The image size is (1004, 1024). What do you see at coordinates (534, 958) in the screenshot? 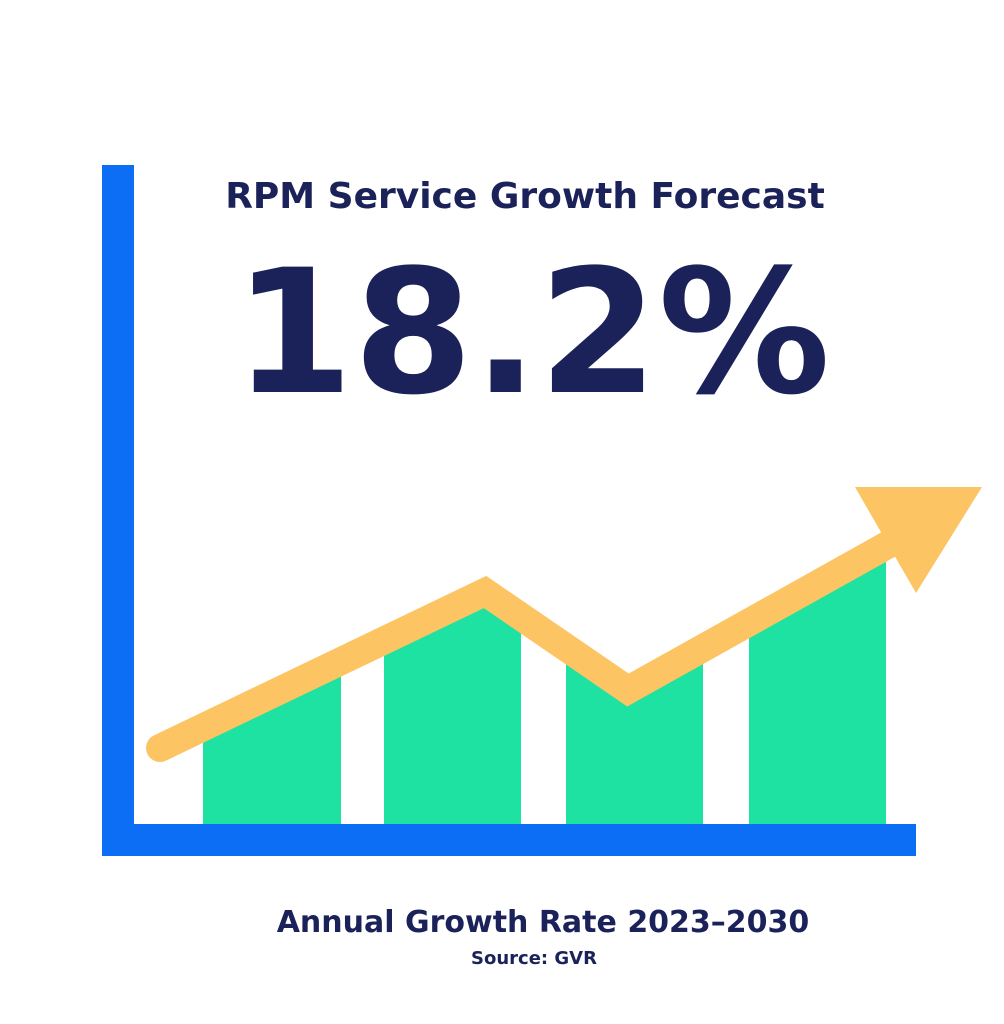
I see `source: Source: GVR` at bounding box center [534, 958].